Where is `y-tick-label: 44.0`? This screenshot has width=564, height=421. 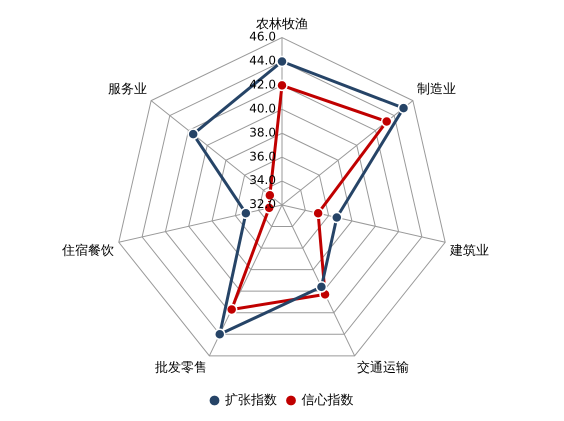
y-tick-label: 44.0 is located at coordinates (262, 61).